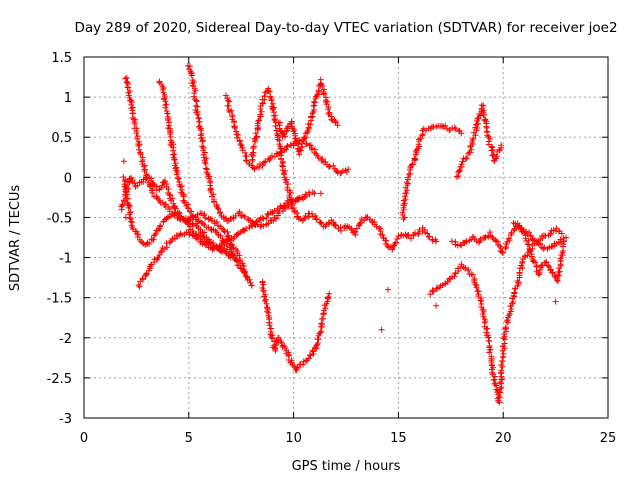 This screenshot has width=640, height=480. What do you see at coordinates (61, 58) in the screenshot?
I see `y-tick-label: 1.5` at bounding box center [61, 58].